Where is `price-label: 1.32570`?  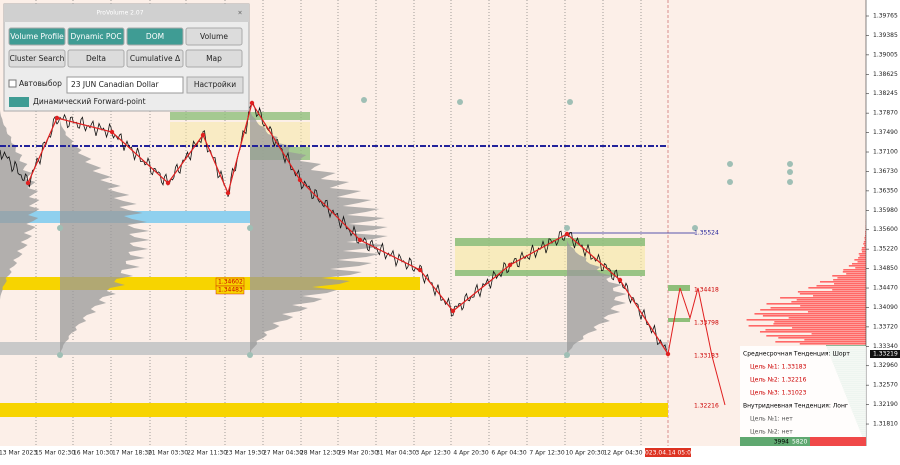
price-label: 1.32570 is located at coordinates (885, 385).